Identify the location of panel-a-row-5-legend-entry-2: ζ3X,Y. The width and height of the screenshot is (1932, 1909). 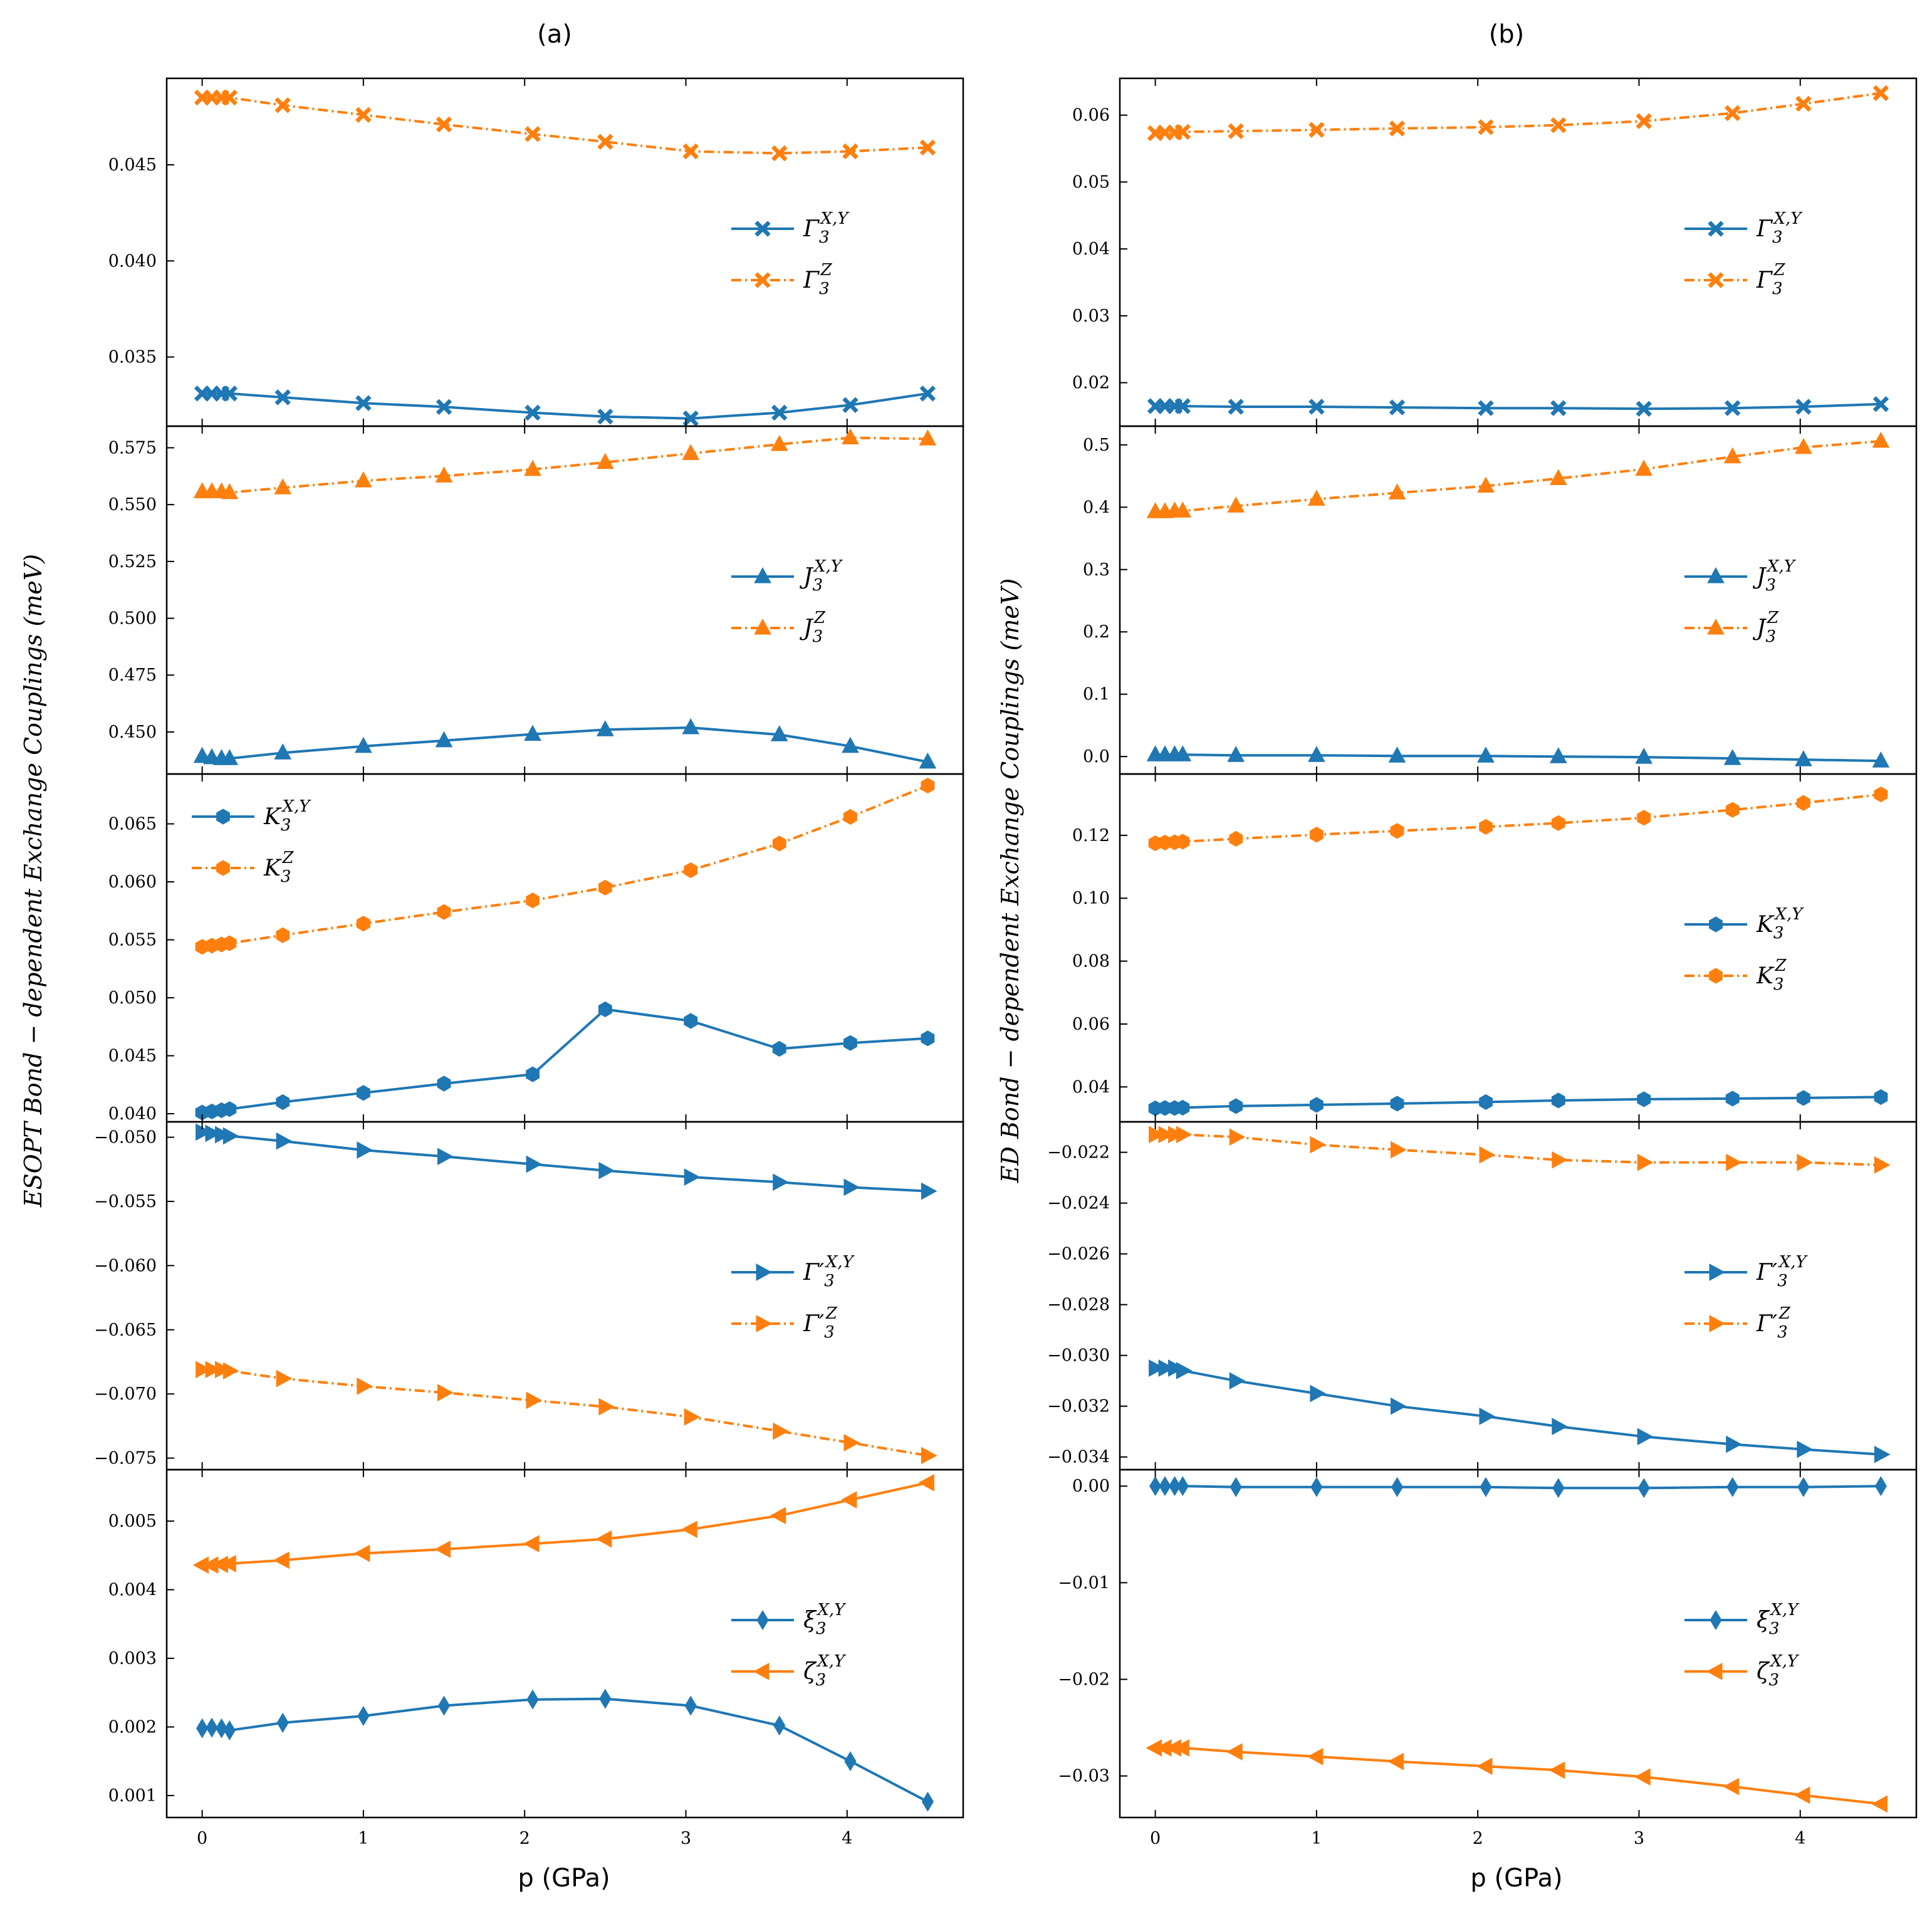
(789, 1671).